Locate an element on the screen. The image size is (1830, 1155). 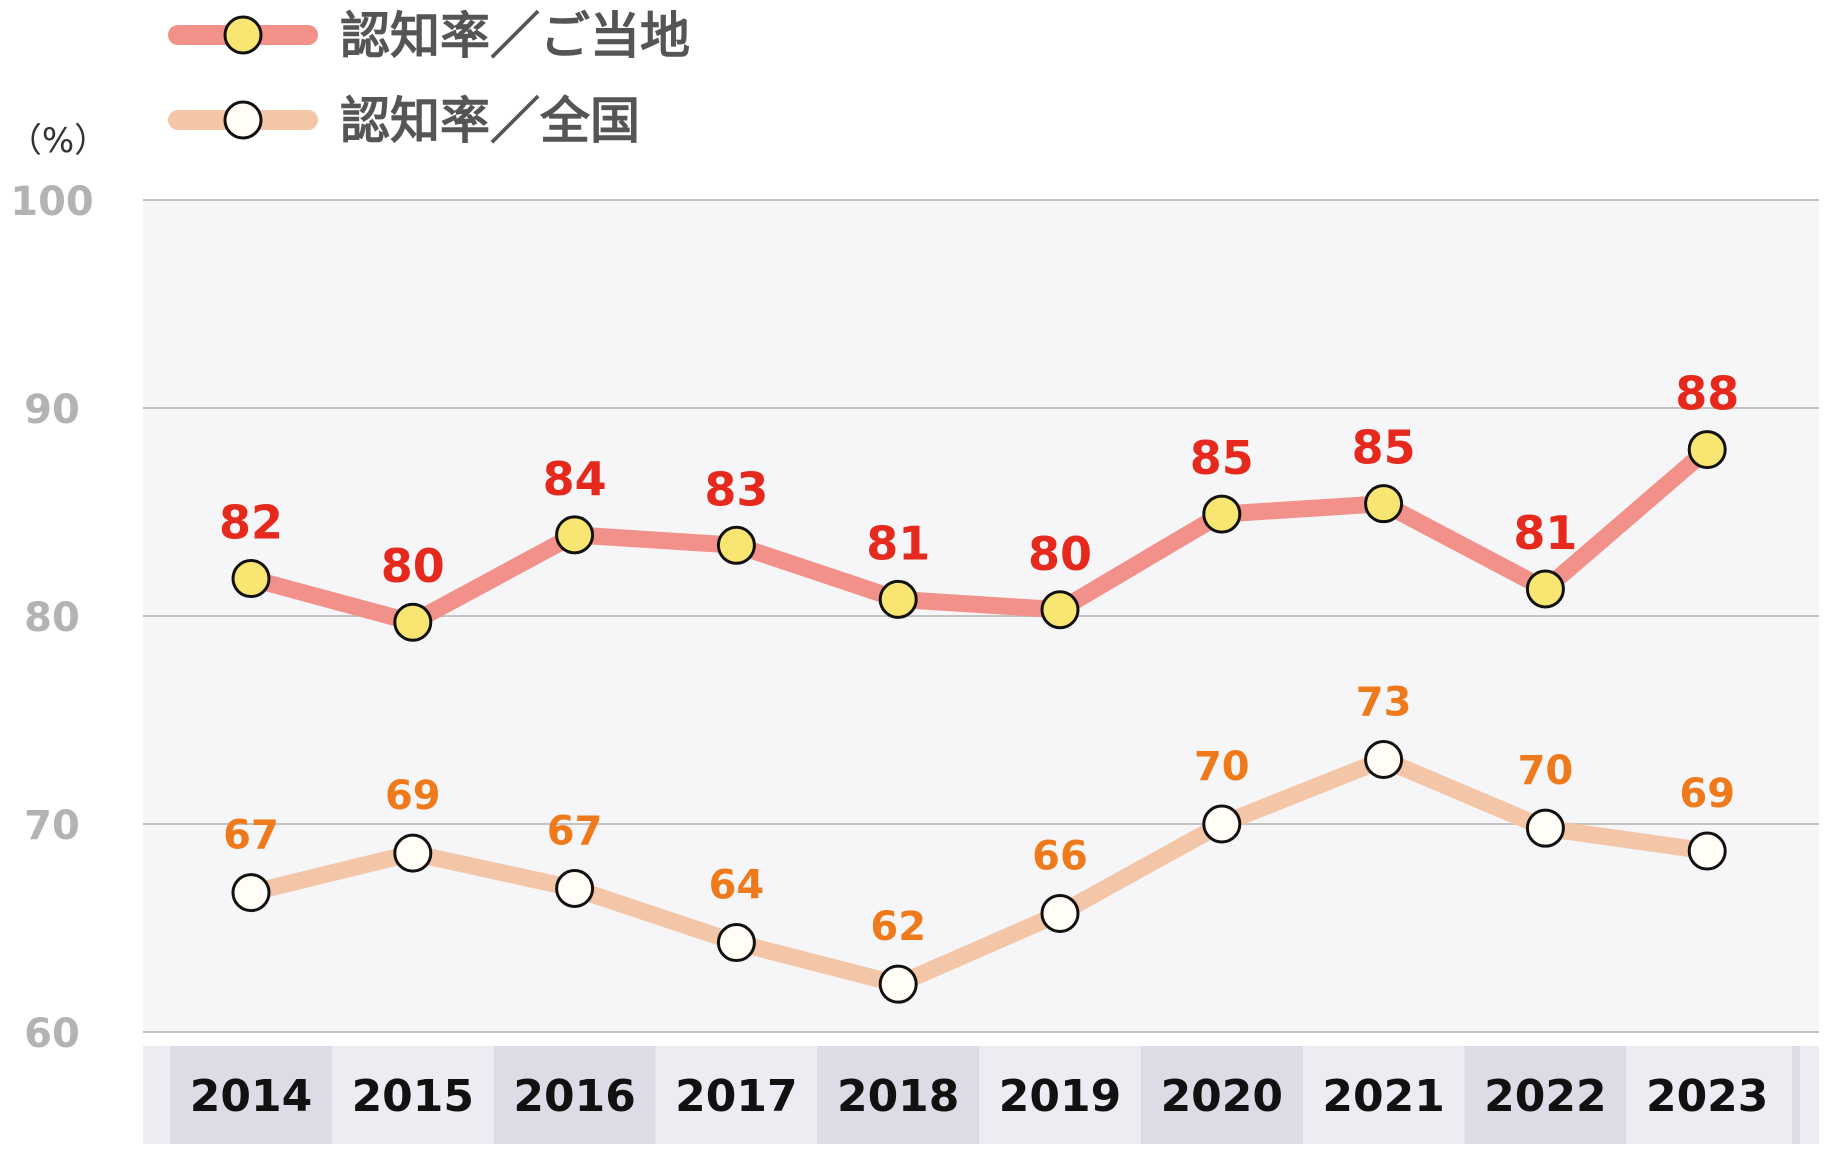
data-label-s1-2014: 67 is located at coordinates (251, 836).